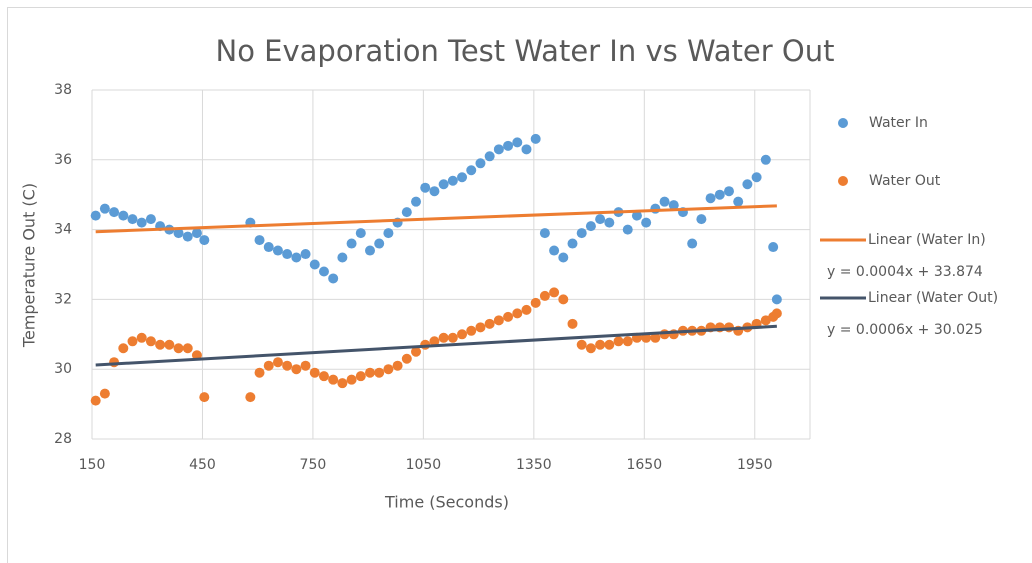 The image size is (1032, 563). What do you see at coordinates (927, 240) in the screenshot?
I see `legend-label: Linear (Water In)` at bounding box center [927, 240].